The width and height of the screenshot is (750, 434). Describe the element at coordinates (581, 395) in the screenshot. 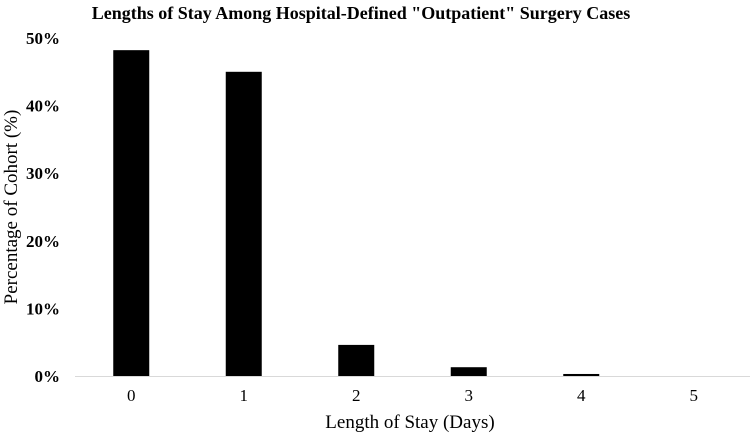

I see `x-tick-label: 4` at that location.